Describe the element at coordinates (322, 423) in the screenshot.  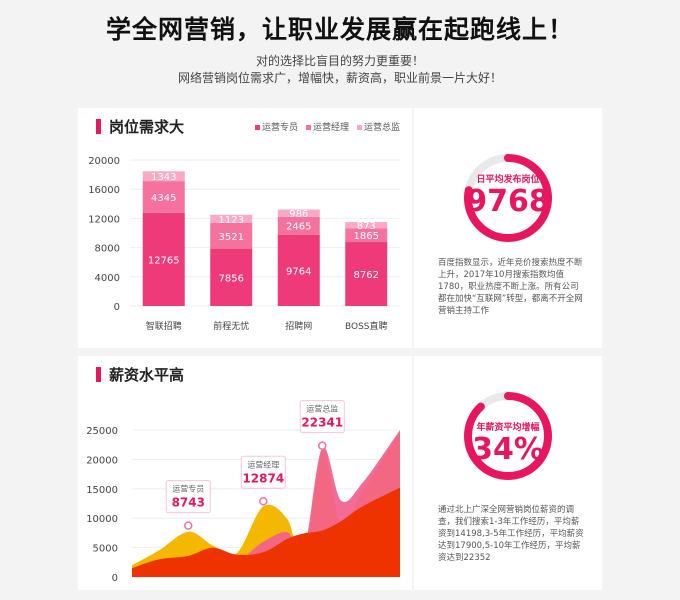
I see `annotation-value: 22341` at that location.